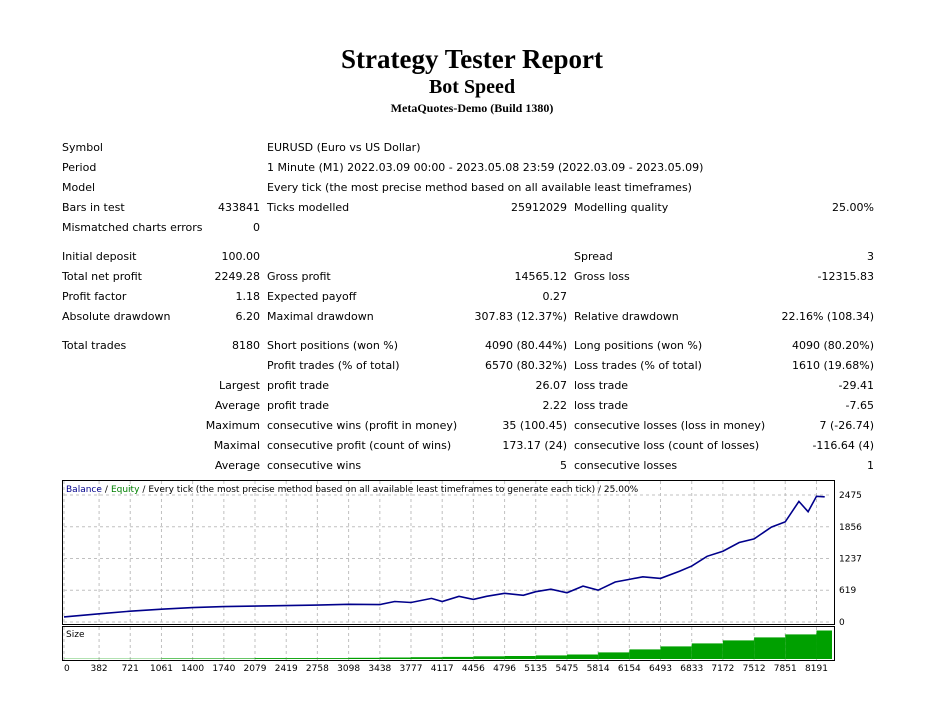  I want to click on max-cons-wins-value: 35 (100.45), so click(534, 425).